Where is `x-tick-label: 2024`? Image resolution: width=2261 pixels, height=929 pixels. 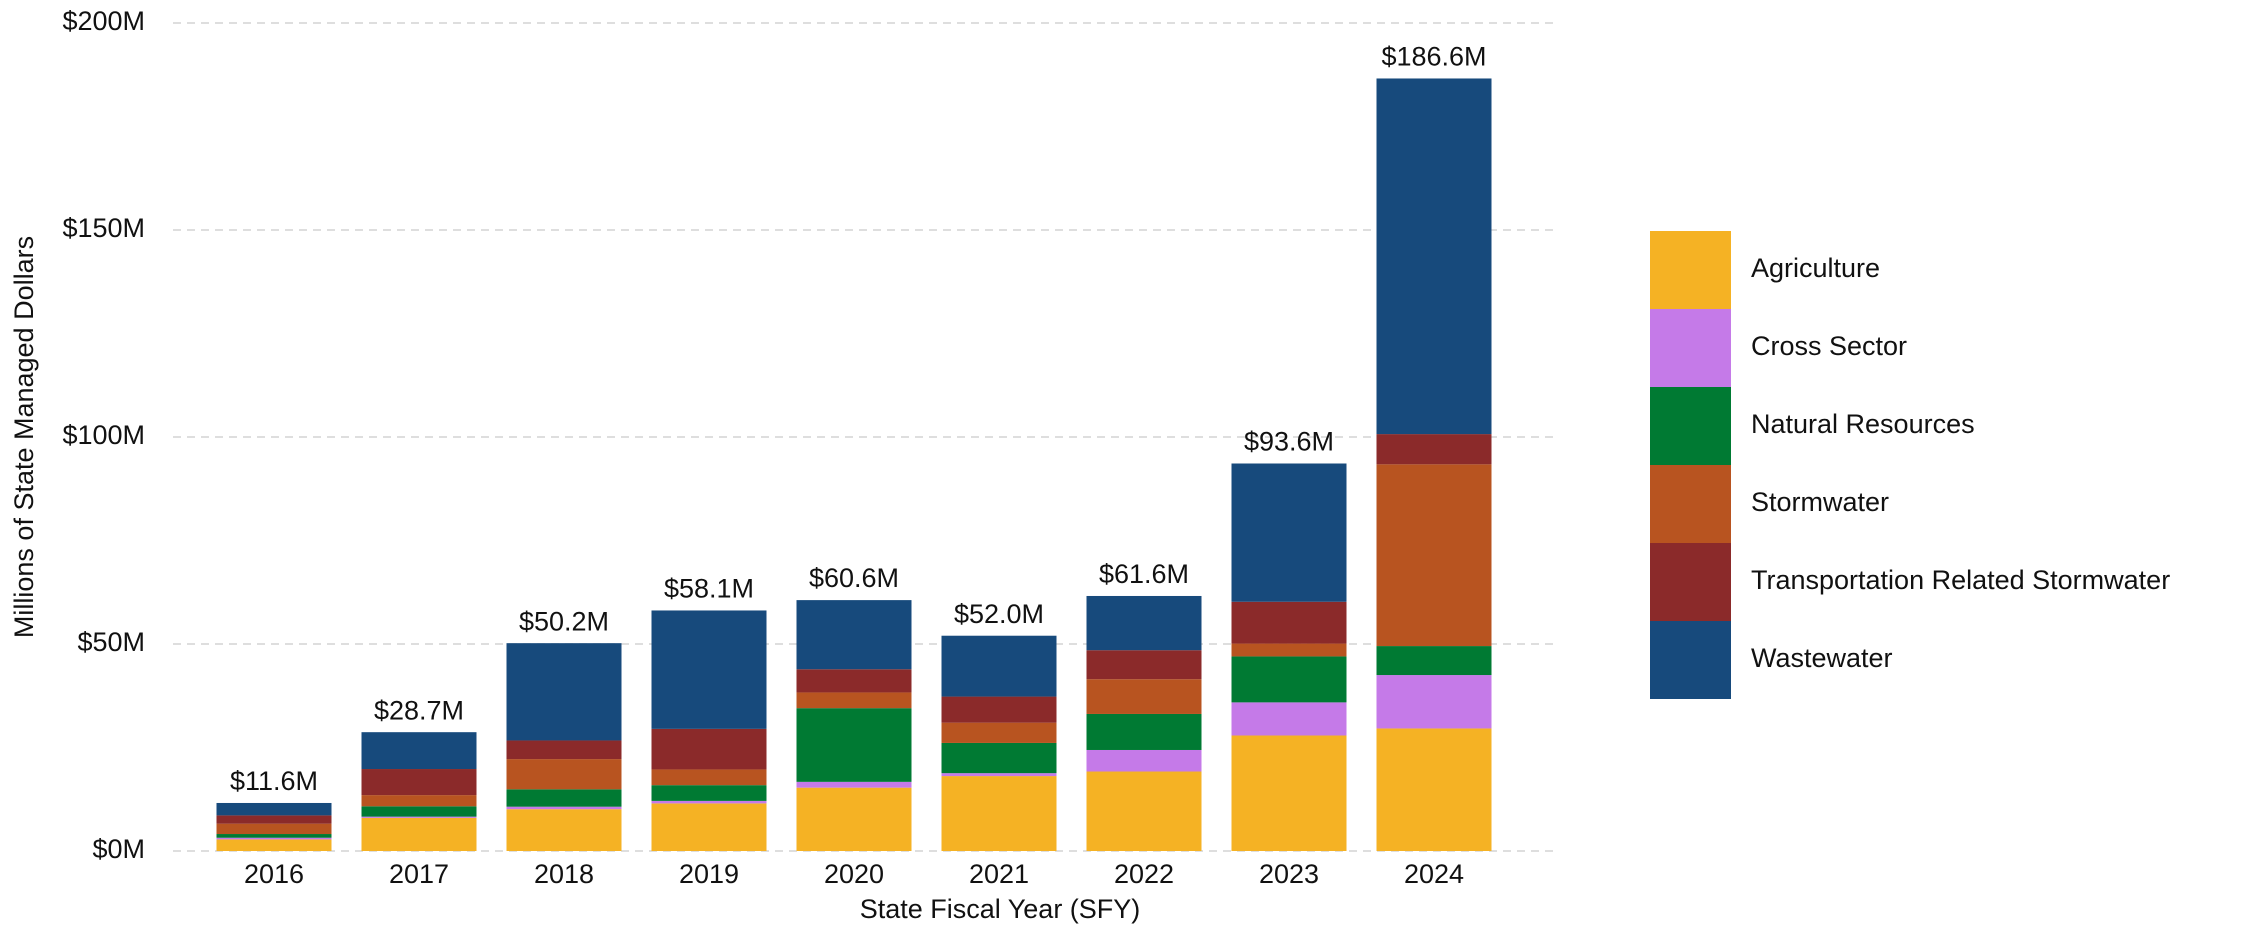
x-tick-label: 2024 is located at coordinates (1434, 874).